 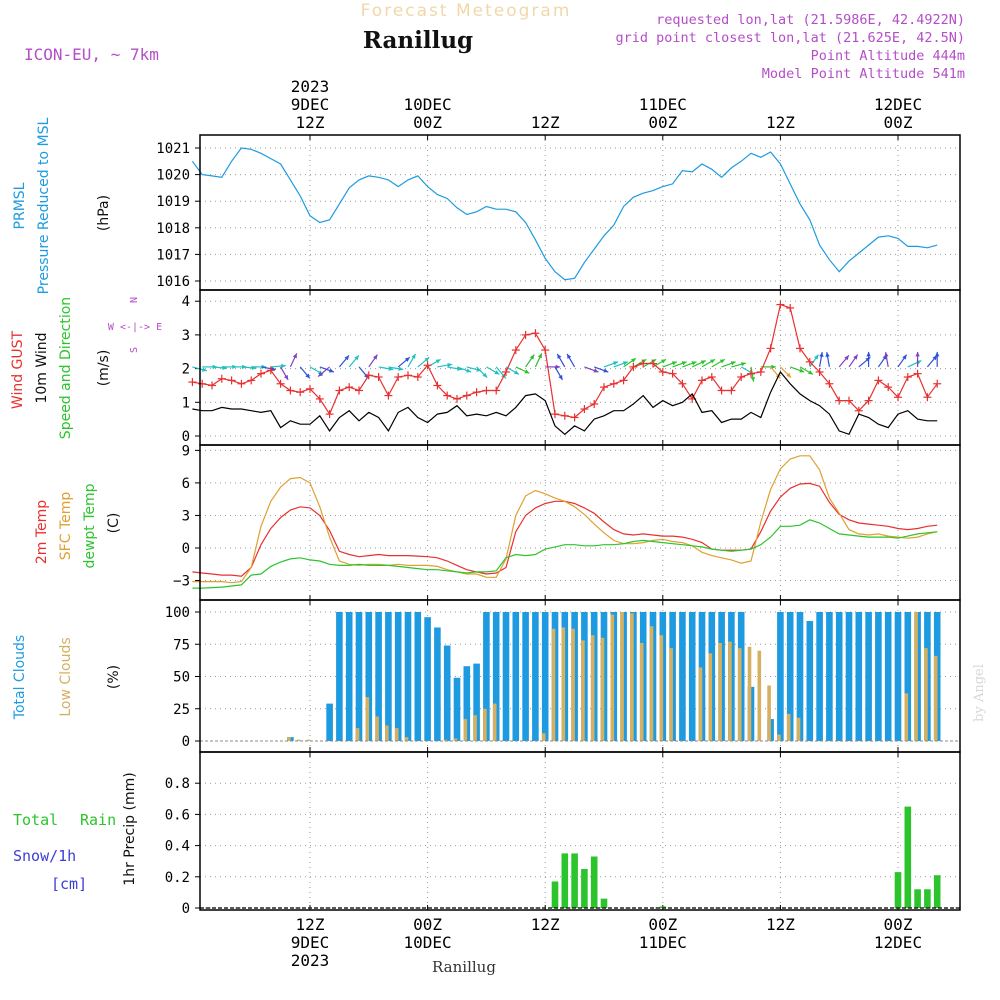 I want to click on bottom-axis-label: 00Z, so click(x=427, y=924).